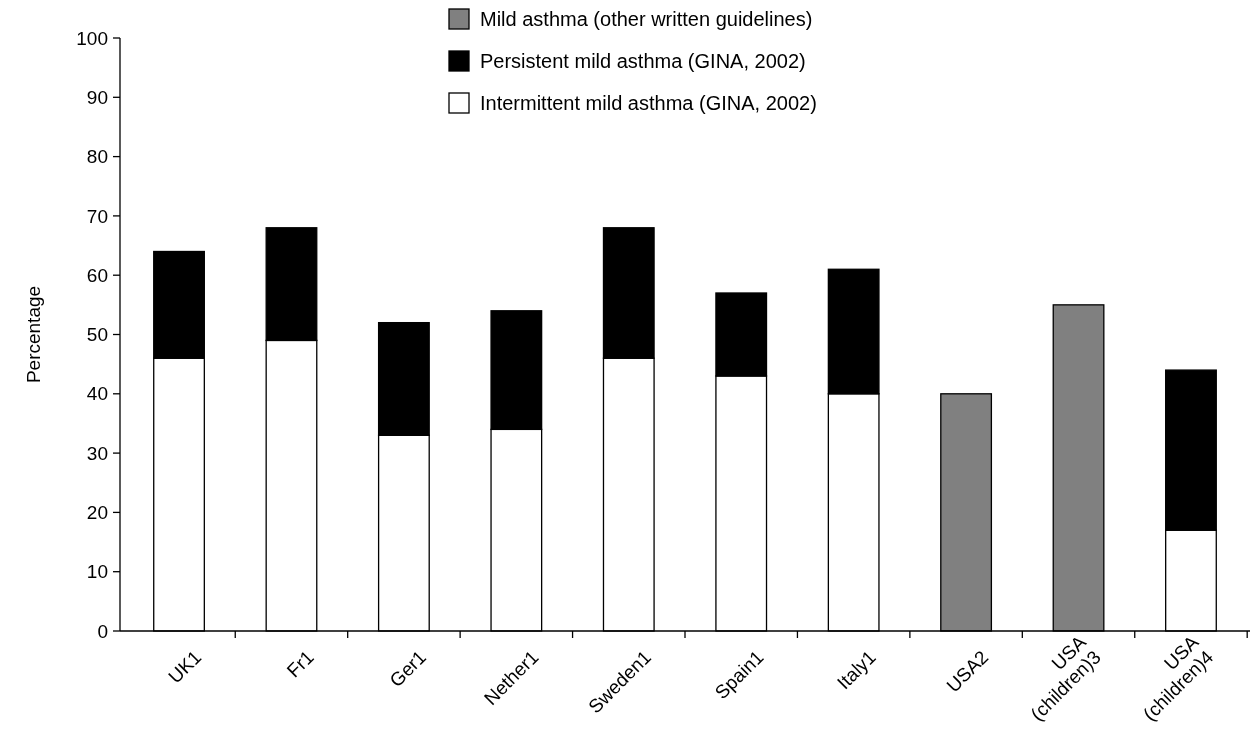  I want to click on y-axis-title: Percentage, so click(33, 334).